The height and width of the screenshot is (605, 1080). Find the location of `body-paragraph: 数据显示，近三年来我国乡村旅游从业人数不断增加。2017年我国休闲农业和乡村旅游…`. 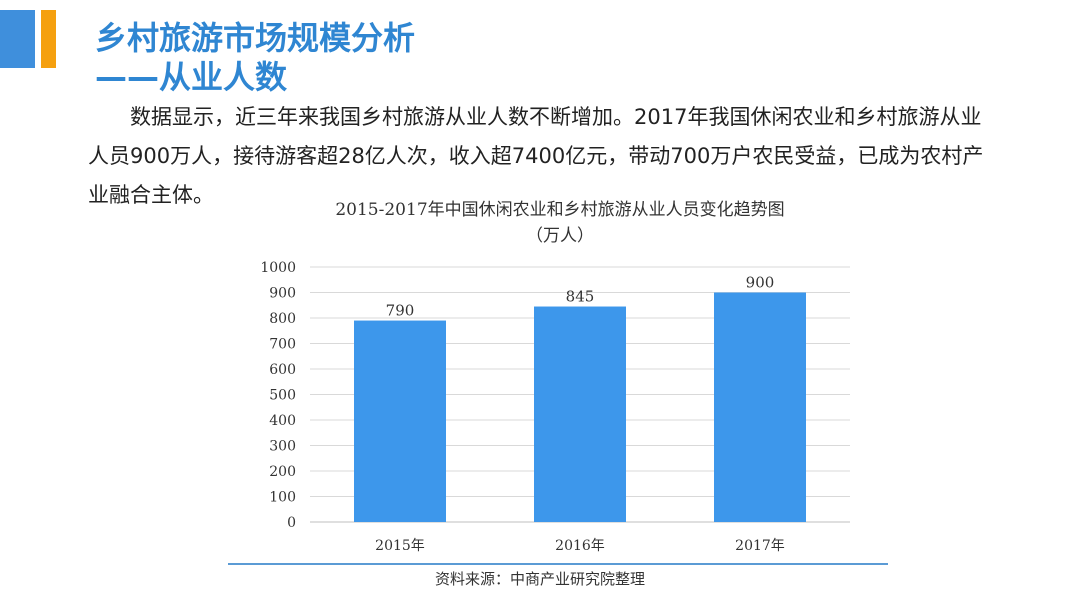

body-paragraph: 数据显示，近三年来我国乡村旅游从业人数不断增加。2017年我国休闲农业和乡村旅游… is located at coordinates (536, 156).